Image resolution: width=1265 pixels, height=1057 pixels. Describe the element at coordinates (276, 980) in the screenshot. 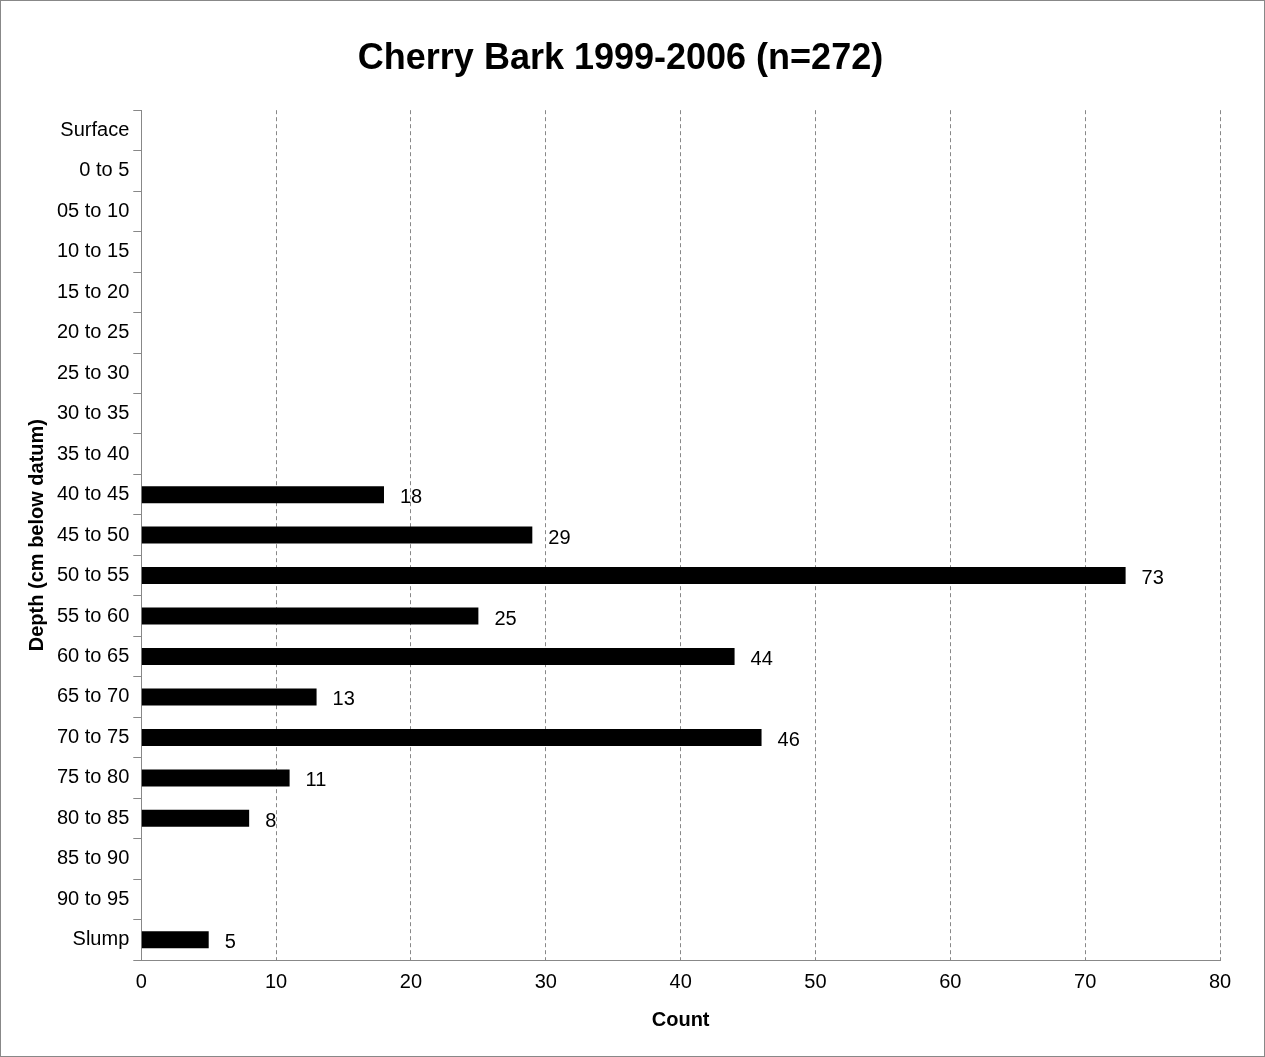

I see `x-tick-label: 10` at that location.